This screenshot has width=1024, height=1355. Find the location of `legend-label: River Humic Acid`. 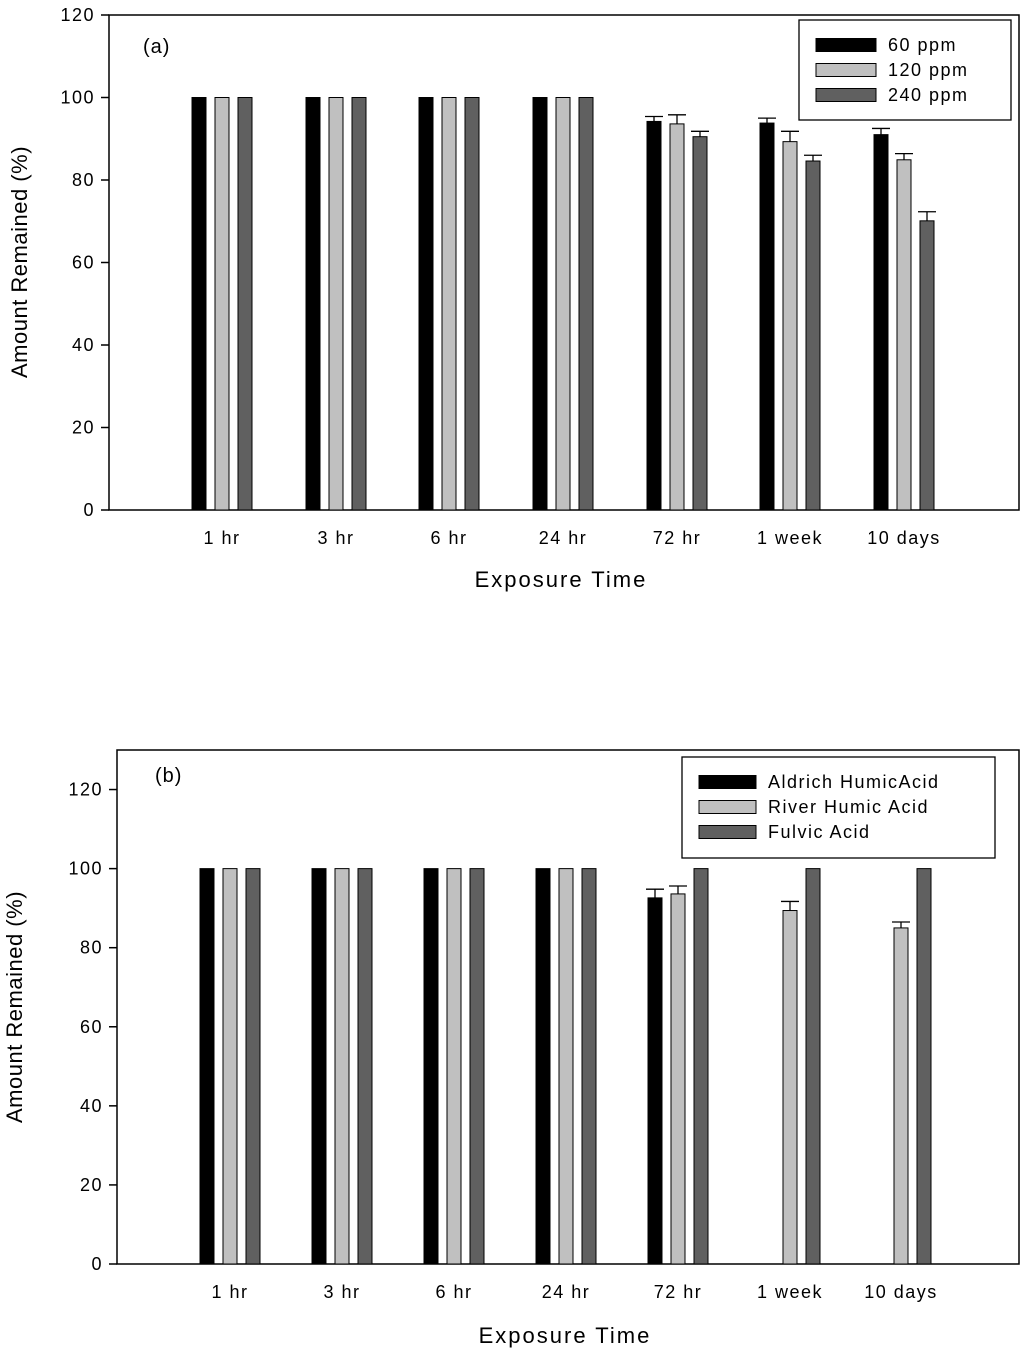

legend-label: River Humic Acid is located at coordinates (848, 807).